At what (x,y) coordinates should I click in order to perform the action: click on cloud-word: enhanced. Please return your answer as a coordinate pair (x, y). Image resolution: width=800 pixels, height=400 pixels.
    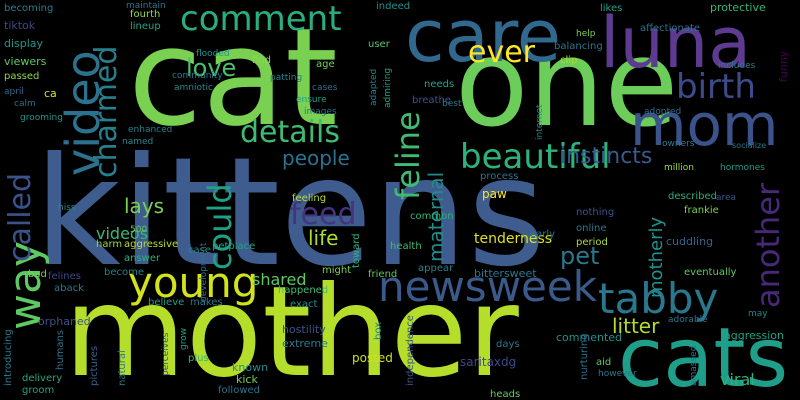
    Looking at the image, I should click on (150, 130).